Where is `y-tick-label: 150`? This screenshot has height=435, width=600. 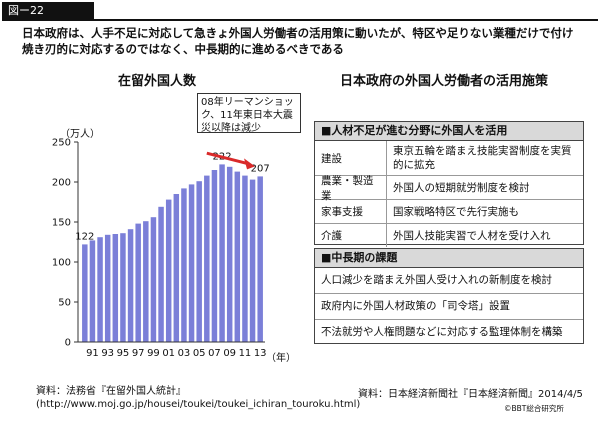 y-tick-label: 150 is located at coordinates (61, 223).